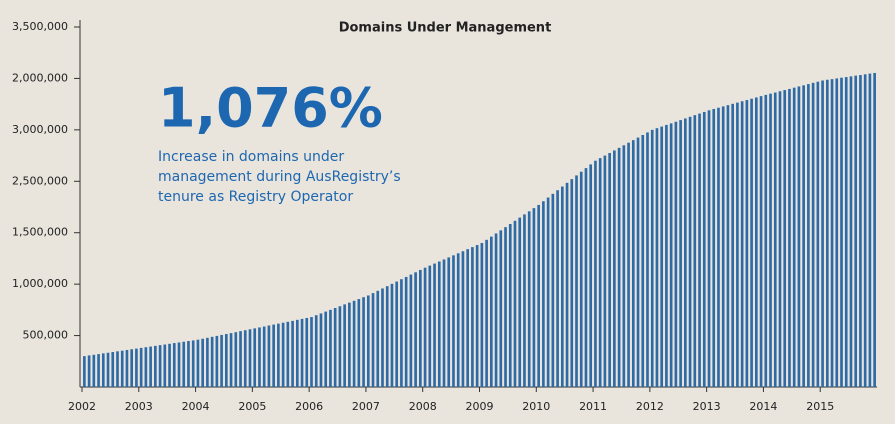 The image size is (895, 424). What do you see at coordinates (40, 77) in the screenshot?
I see `y-tick-label: 2,000,000` at bounding box center [40, 77].